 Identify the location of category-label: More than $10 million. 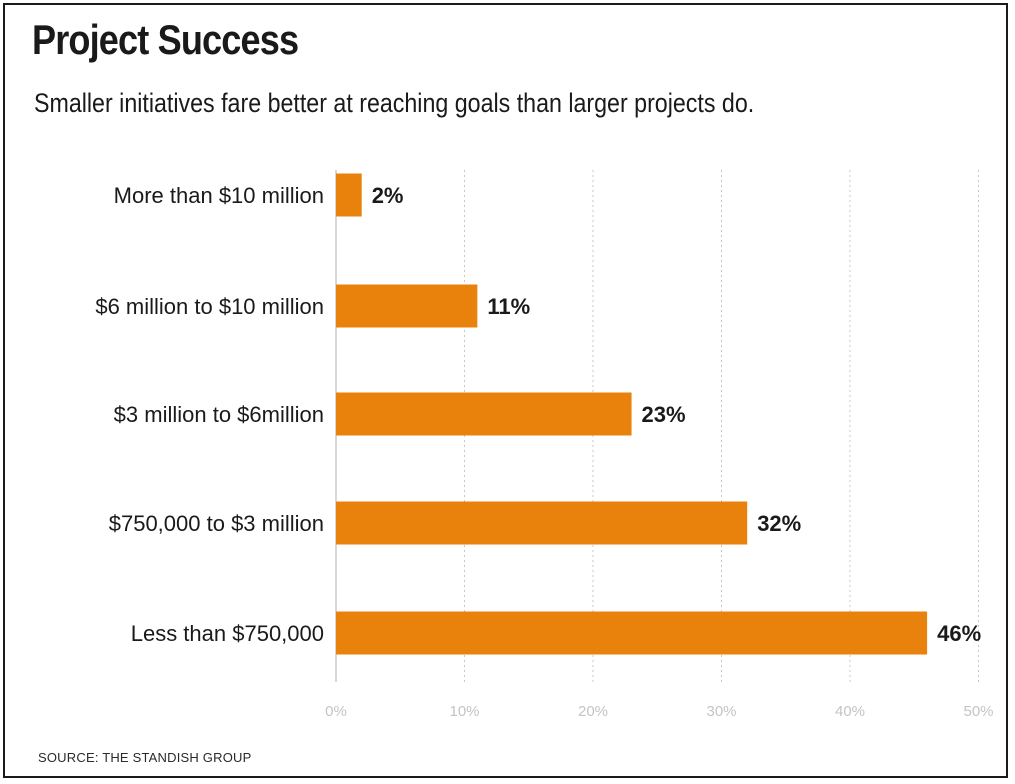
(219, 195).